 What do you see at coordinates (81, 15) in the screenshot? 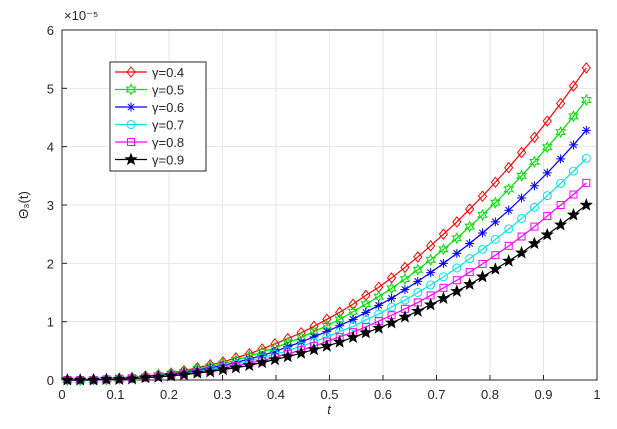
I see `y-multiplier: ×10⁻⁵` at bounding box center [81, 15].